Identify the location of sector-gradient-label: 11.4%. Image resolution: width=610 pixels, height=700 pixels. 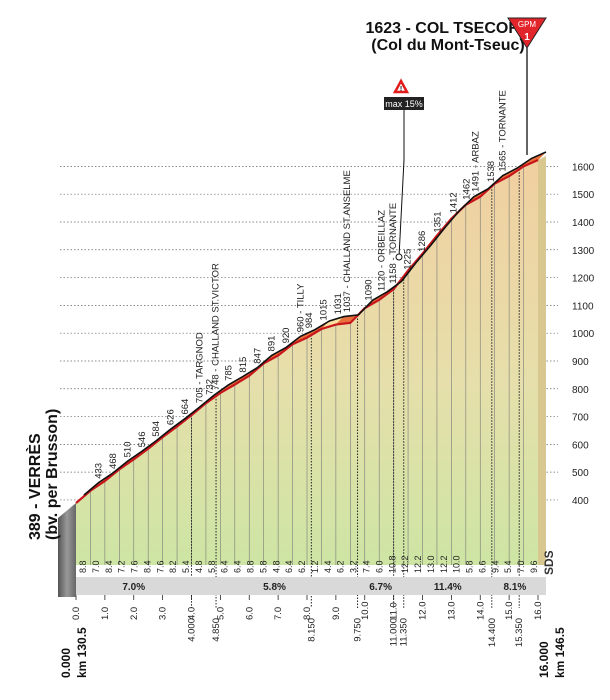
(448, 587).